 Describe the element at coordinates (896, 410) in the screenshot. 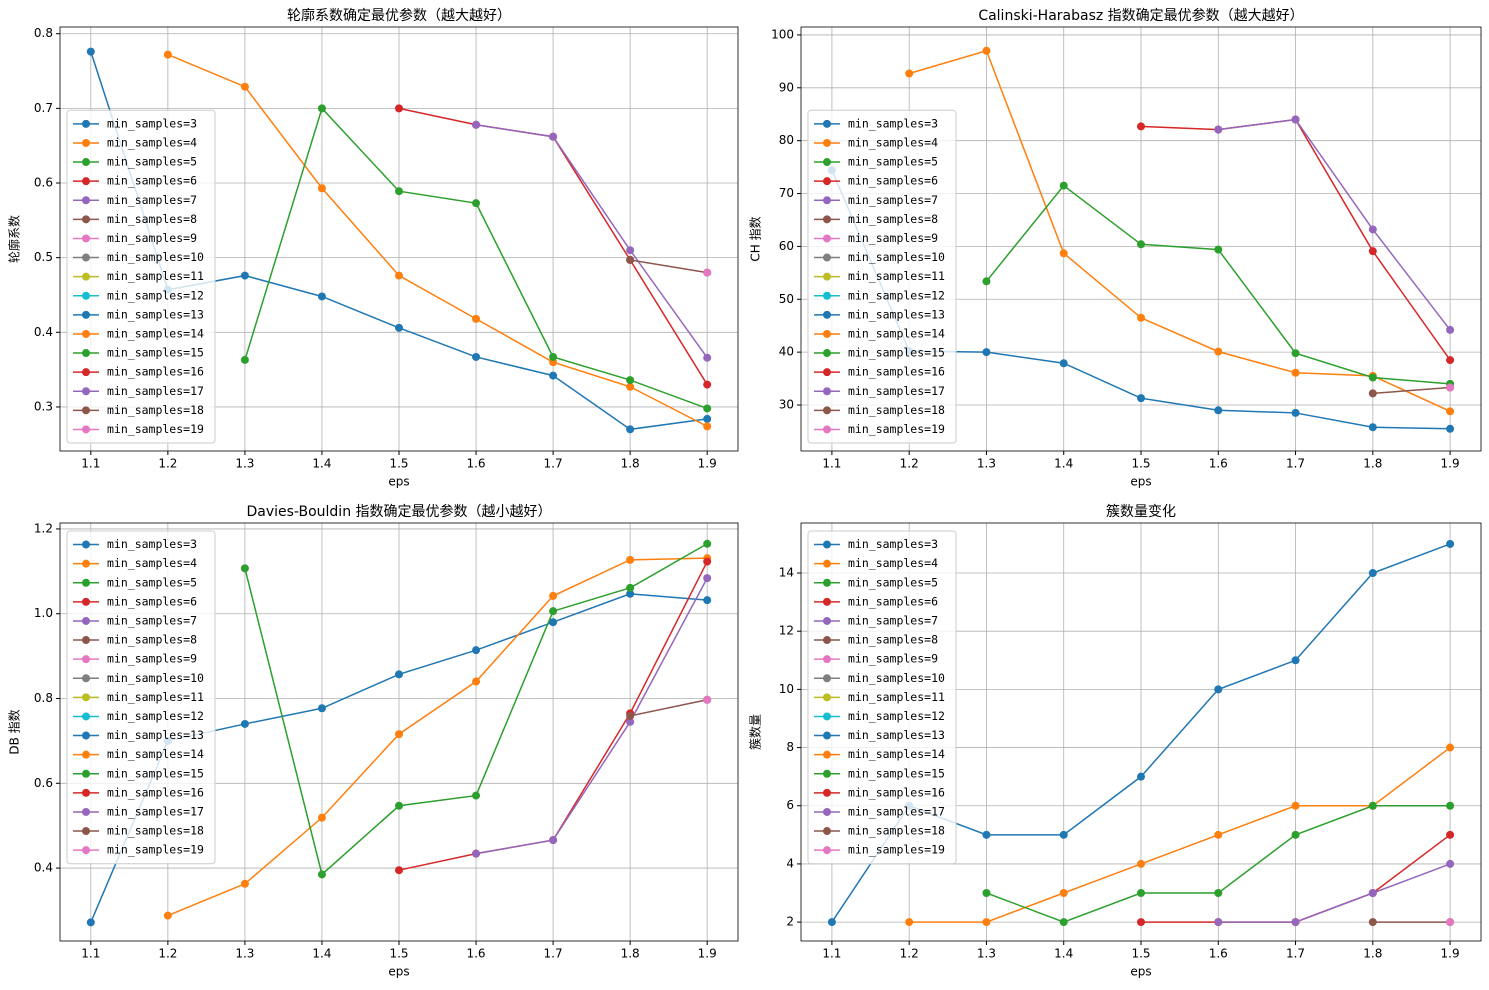

I see `legend-label: min_samples=18` at that location.